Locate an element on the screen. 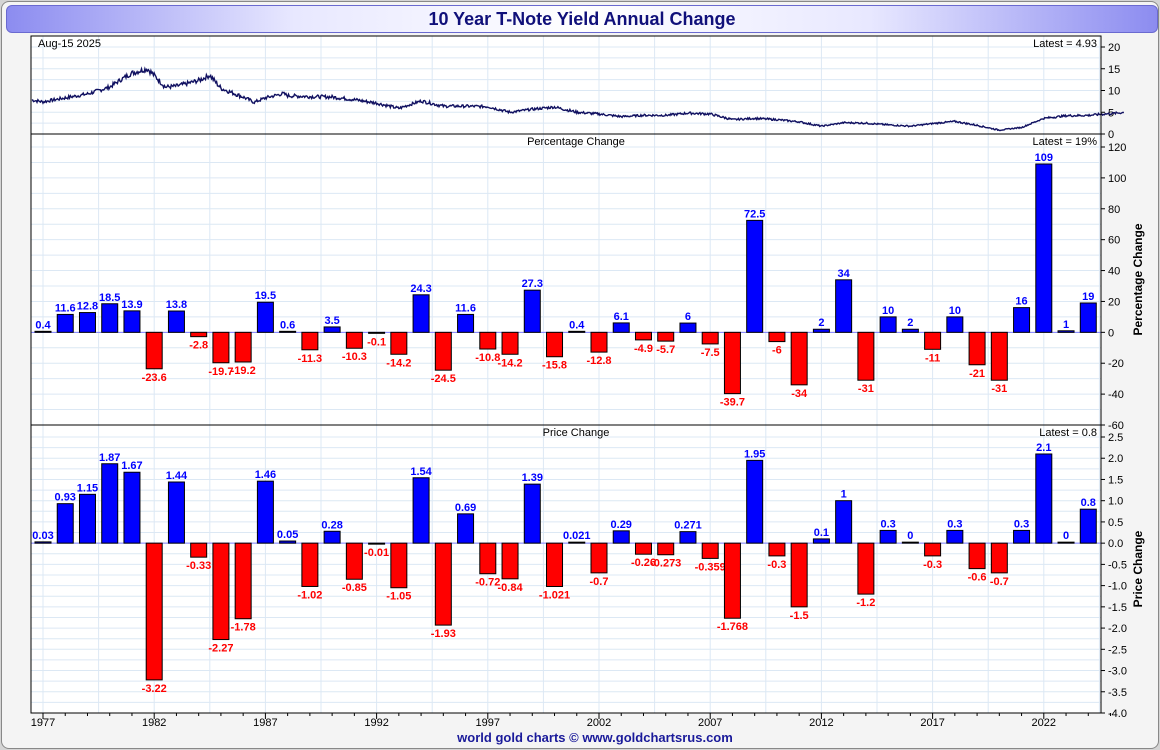 This screenshot has height=750, width=1160. data-label-2017: -11 is located at coordinates (932, 358).